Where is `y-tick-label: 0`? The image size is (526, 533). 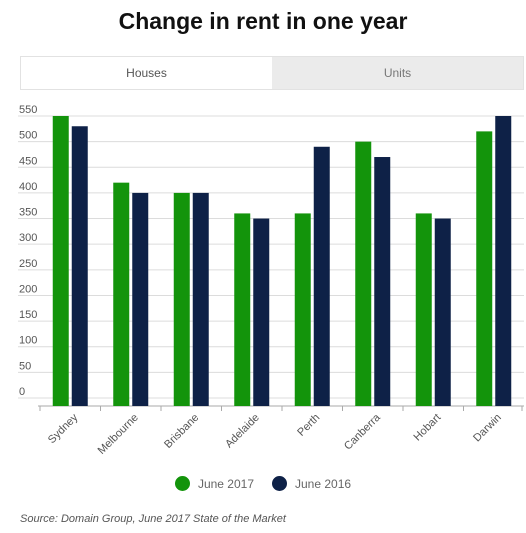 y-tick-label: 0 is located at coordinates (22, 392).